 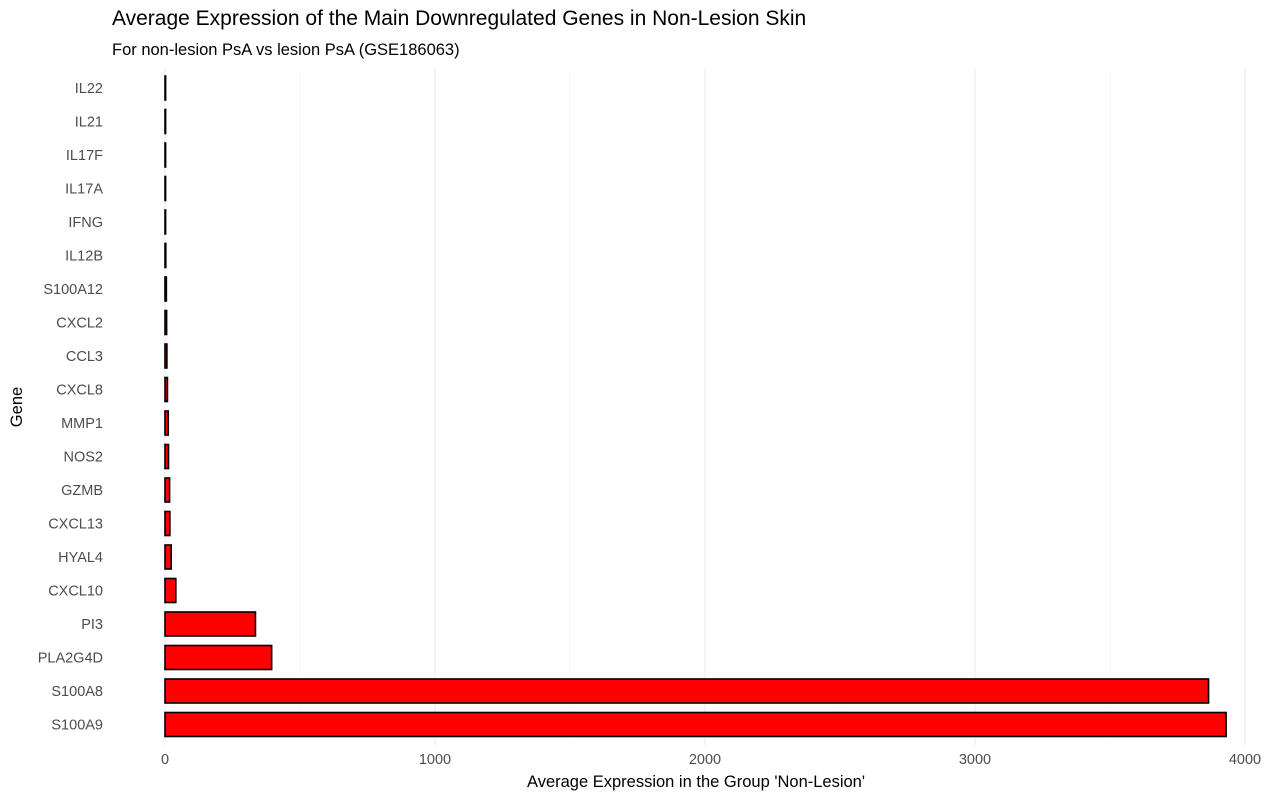 What do you see at coordinates (165, 222) in the screenshot?
I see `bar-ifng` at bounding box center [165, 222].